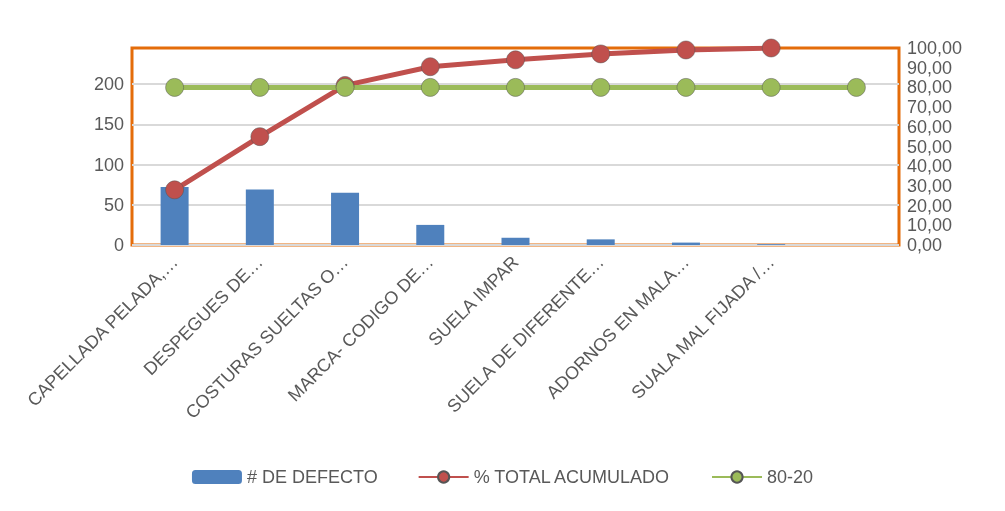 The height and width of the screenshot is (511, 1005). What do you see at coordinates (571, 477) in the screenshot?
I see `legend-label: % TOTAL ACUMULADO` at bounding box center [571, 477].